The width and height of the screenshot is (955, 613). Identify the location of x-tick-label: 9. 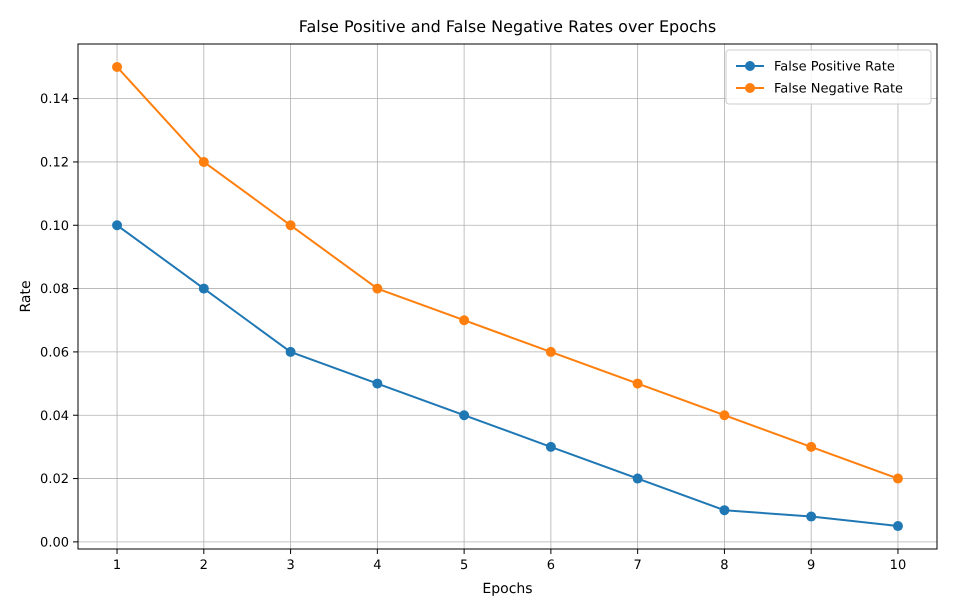
(811, 565).